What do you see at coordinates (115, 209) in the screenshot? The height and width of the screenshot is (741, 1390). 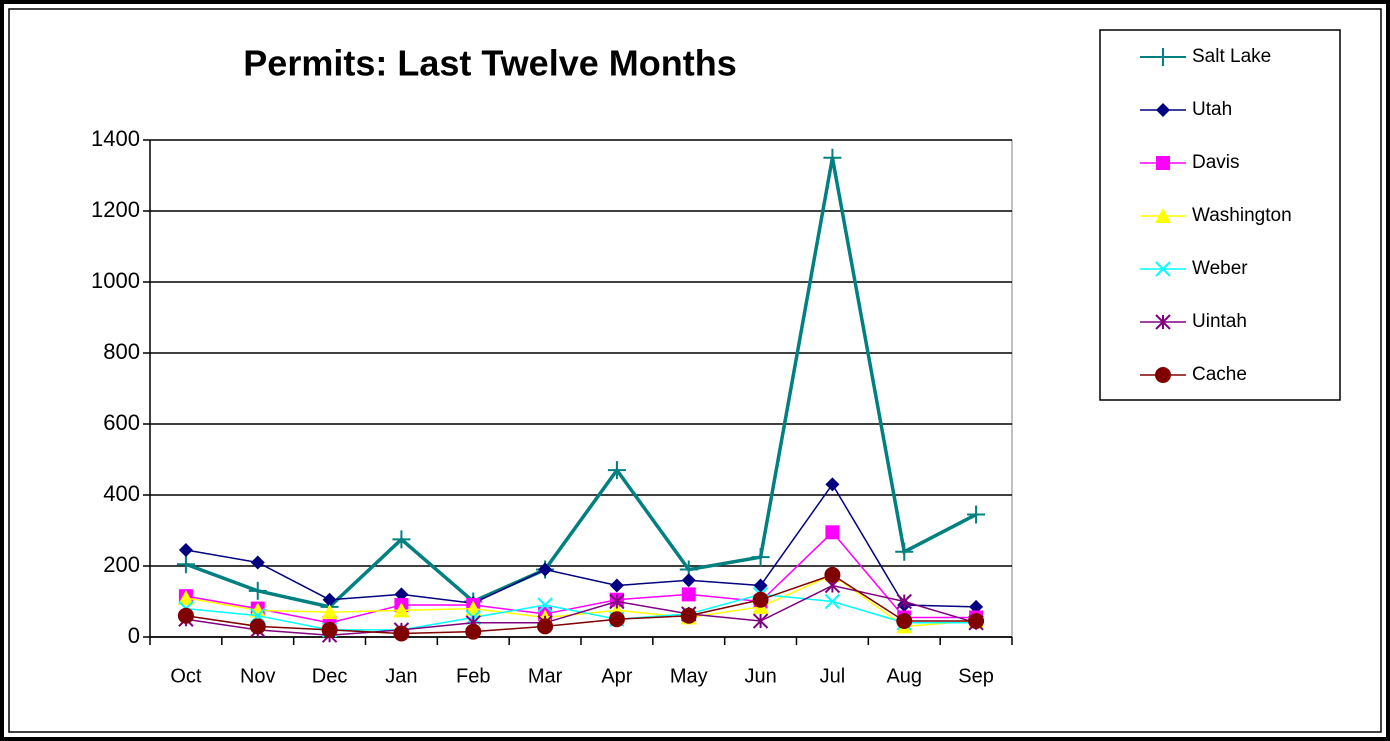 I see `y-tick-label: 1200` at bounding box center [115, 209].